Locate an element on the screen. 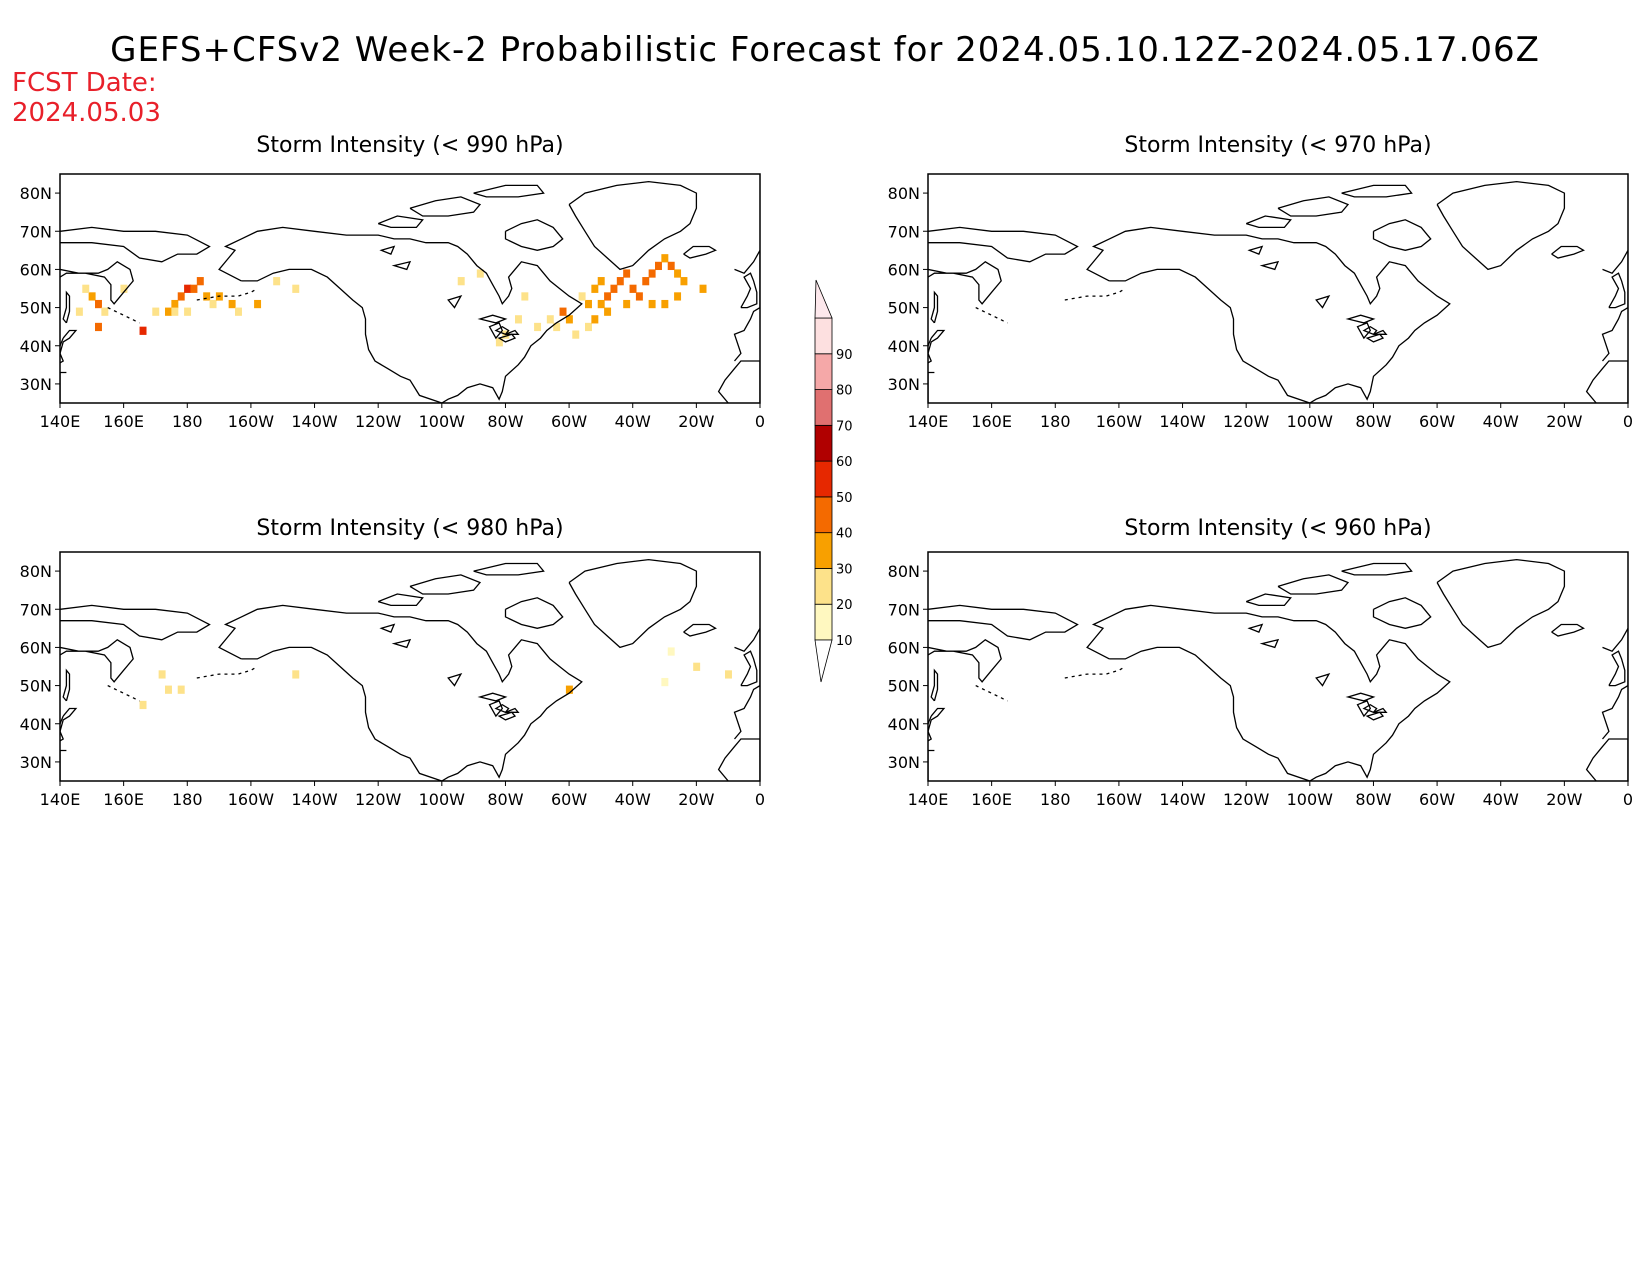 This screenshot has height=1275, width=1650. lat-tick-label: 60N is located at coordinates (36, 269).